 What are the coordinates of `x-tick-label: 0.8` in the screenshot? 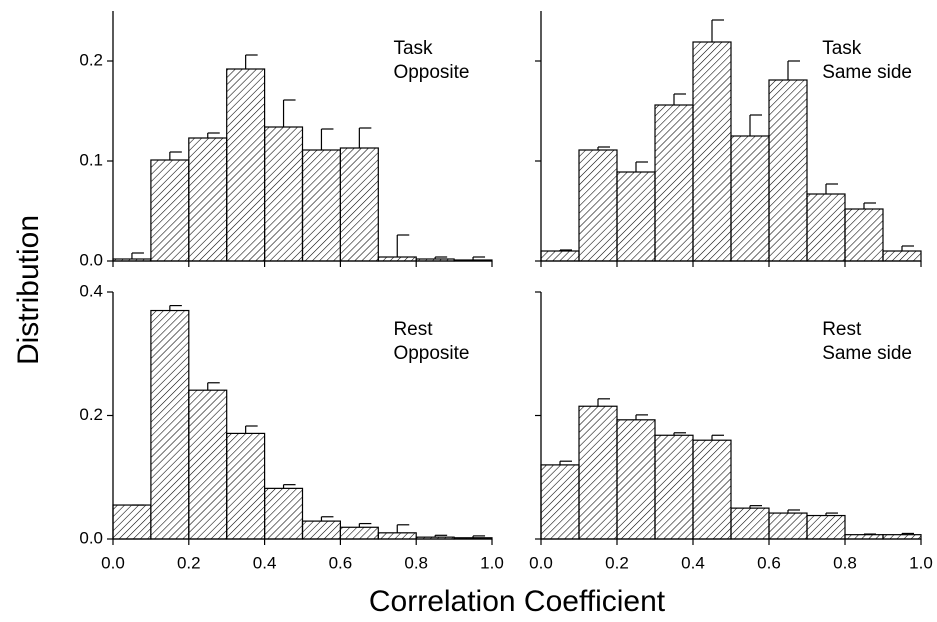 It's located at (845, 562).